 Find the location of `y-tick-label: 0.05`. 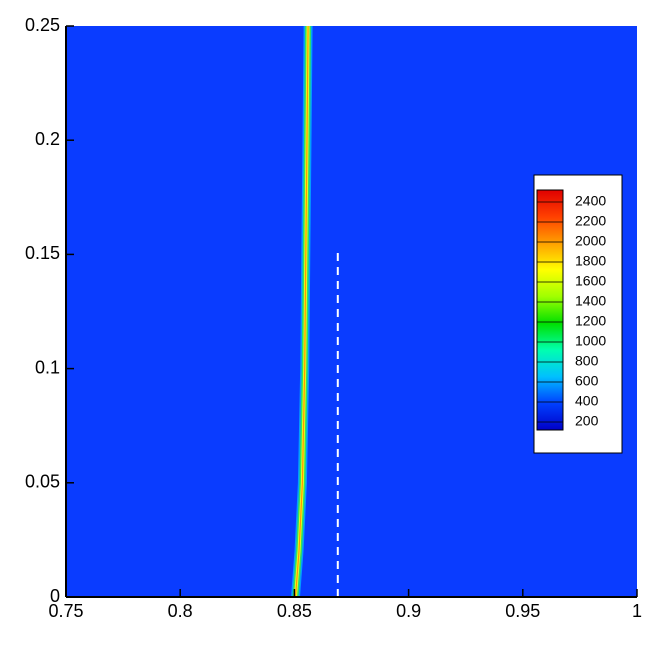

y-tick-label: 0.05 is located at coordinates (42, 482).